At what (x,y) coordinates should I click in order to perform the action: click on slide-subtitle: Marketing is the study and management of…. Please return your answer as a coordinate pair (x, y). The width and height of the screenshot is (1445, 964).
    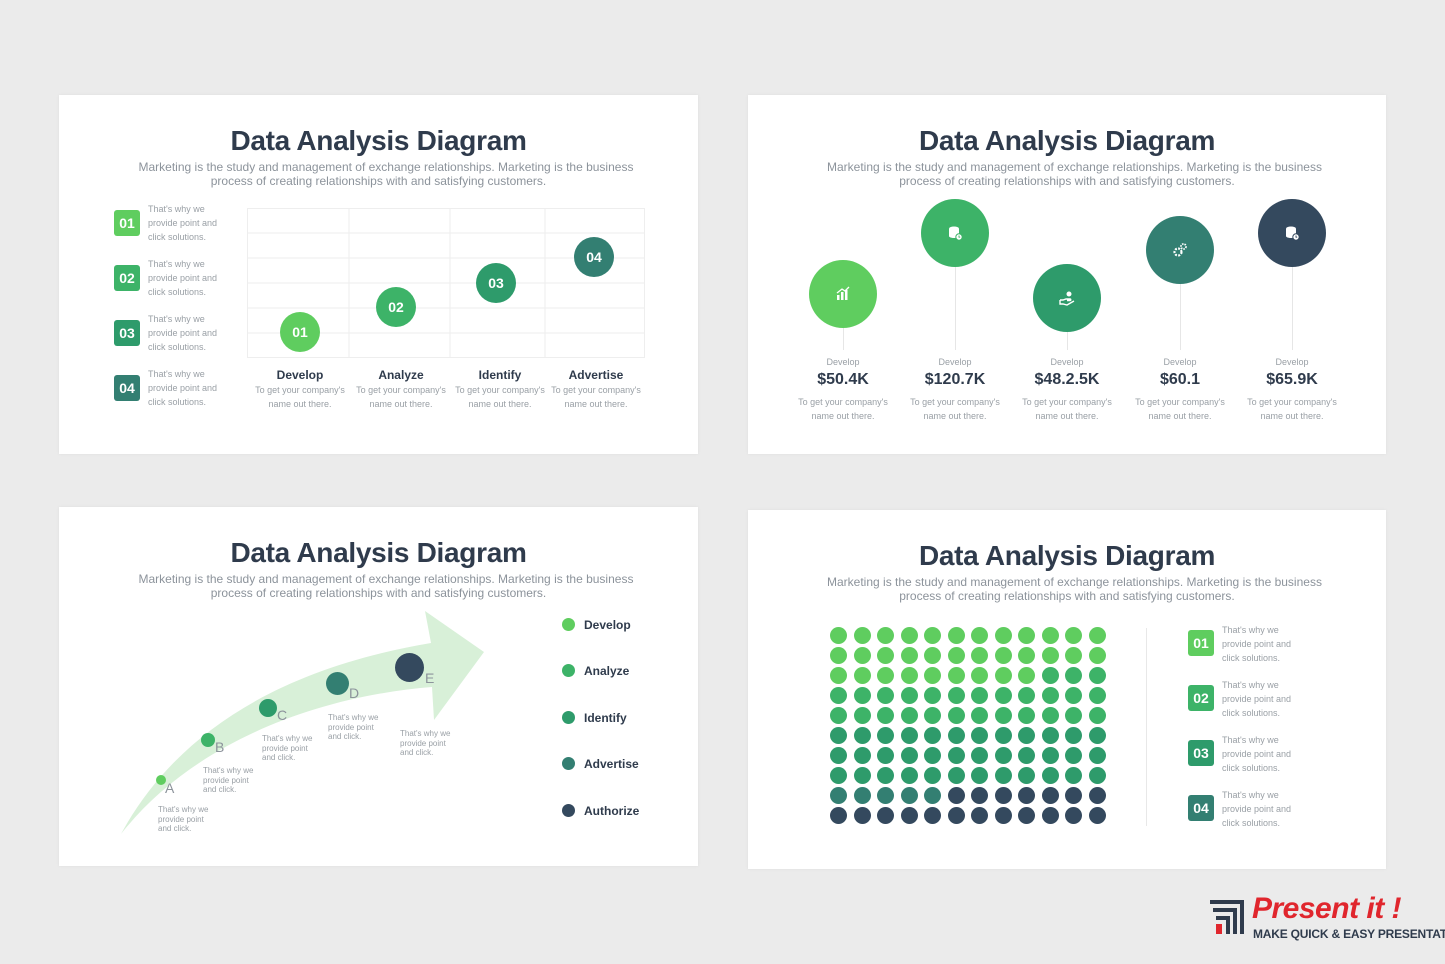
    Looking at the image, I should click on (1074, 589).